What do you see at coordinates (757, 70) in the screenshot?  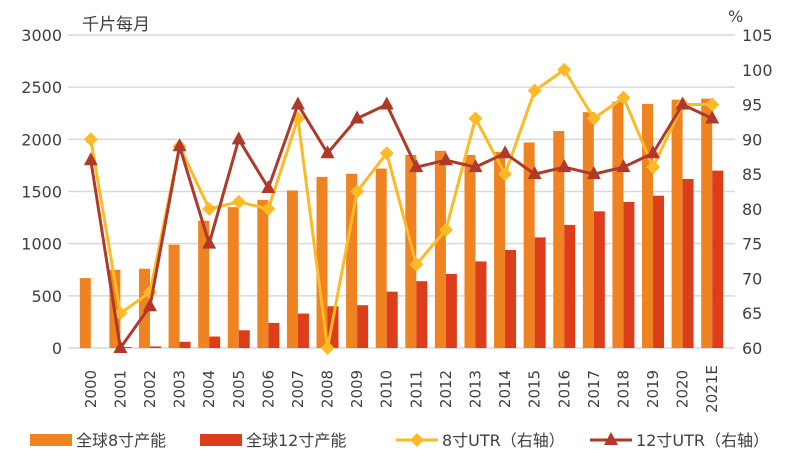 I see `right-tick-label: 100` at bounding box center [757, 70].